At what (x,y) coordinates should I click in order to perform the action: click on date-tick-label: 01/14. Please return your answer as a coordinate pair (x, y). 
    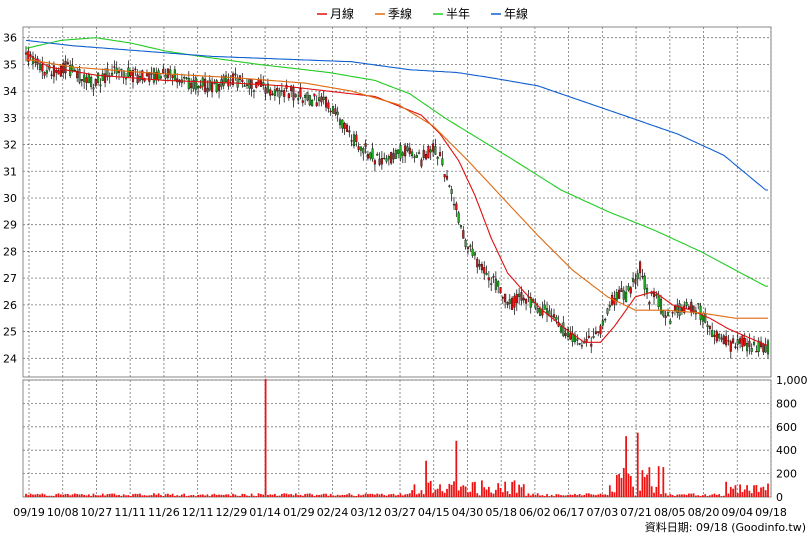
    Looking at the image, I should click on (265, 512).